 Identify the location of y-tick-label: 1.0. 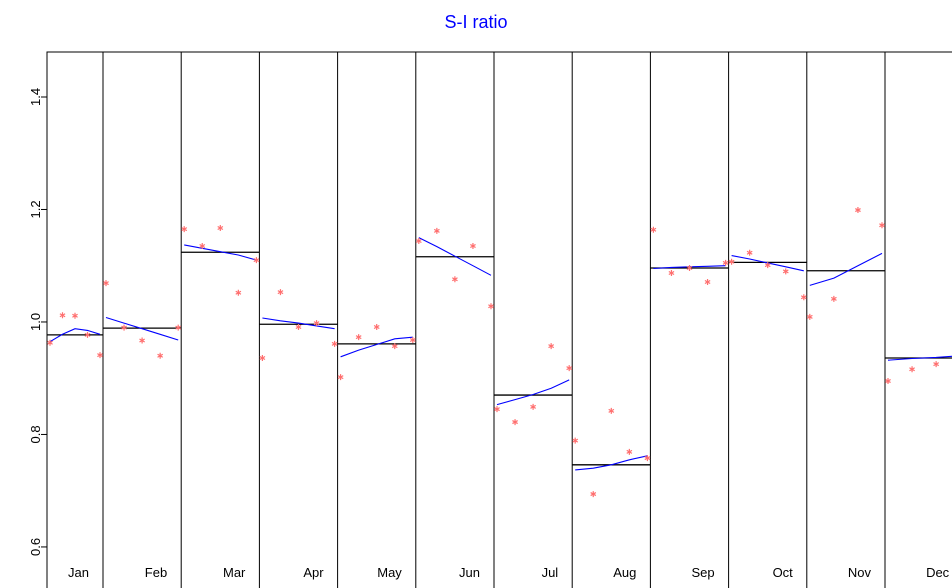
(35, 322).